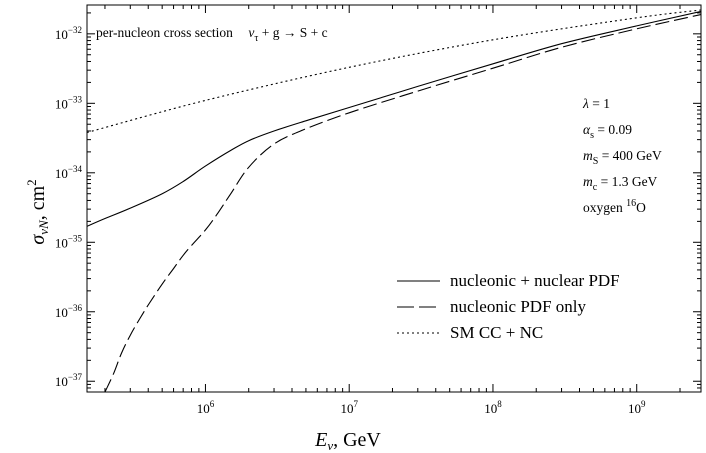 The image size is (706, 453). I want to click on legend-label: nucleonic + nuclear PDF, so click(535, 280).